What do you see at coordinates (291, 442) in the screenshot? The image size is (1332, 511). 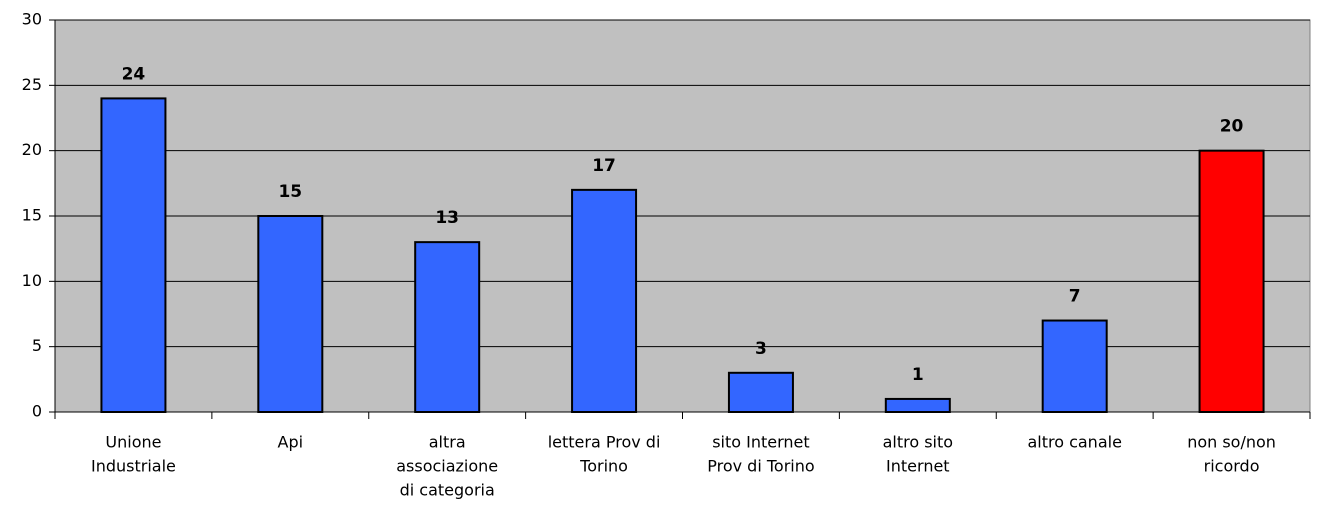 I see `x-tick-label: Api` at bounding box center [291, 442].